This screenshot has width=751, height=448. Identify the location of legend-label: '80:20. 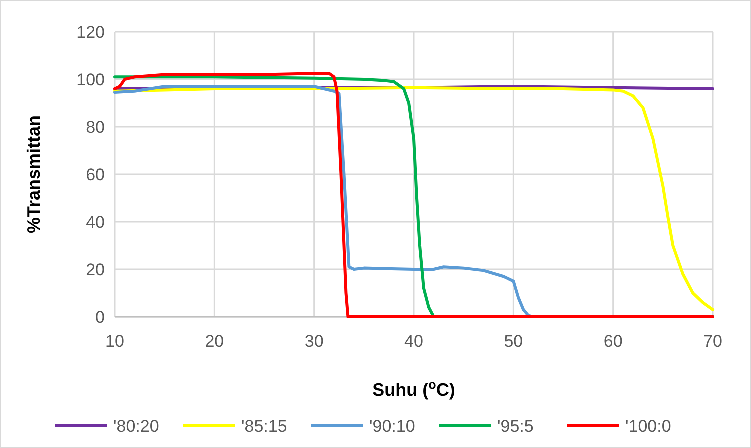
(137, 426).